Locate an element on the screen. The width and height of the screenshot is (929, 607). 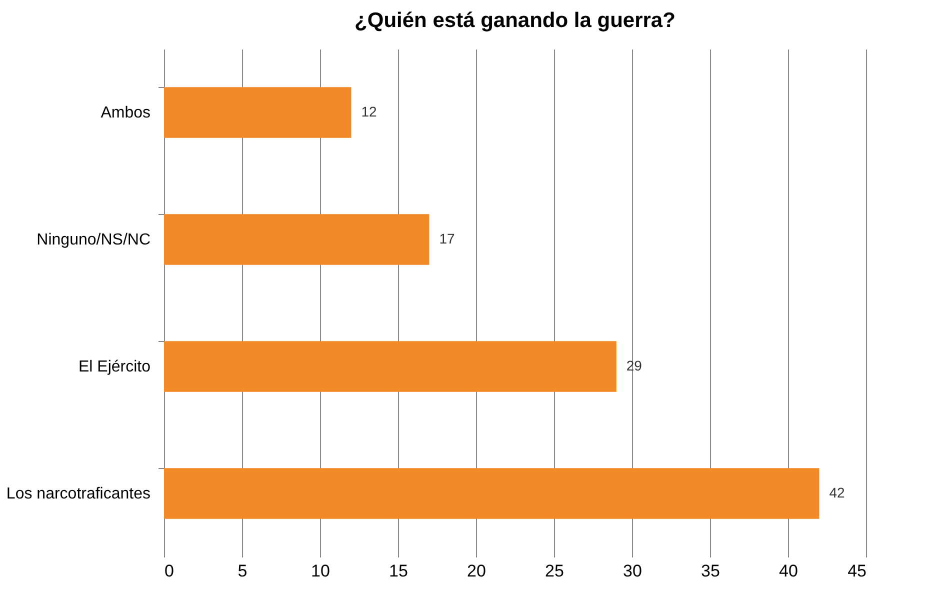
x-tick-label: 35 is located at coordinates (710, 571).